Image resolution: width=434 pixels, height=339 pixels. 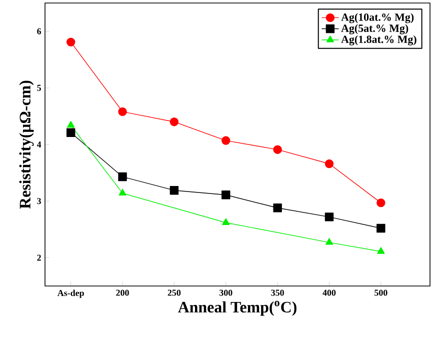 I want to click on y-tick-label: 5, so click(x=39, y=87).